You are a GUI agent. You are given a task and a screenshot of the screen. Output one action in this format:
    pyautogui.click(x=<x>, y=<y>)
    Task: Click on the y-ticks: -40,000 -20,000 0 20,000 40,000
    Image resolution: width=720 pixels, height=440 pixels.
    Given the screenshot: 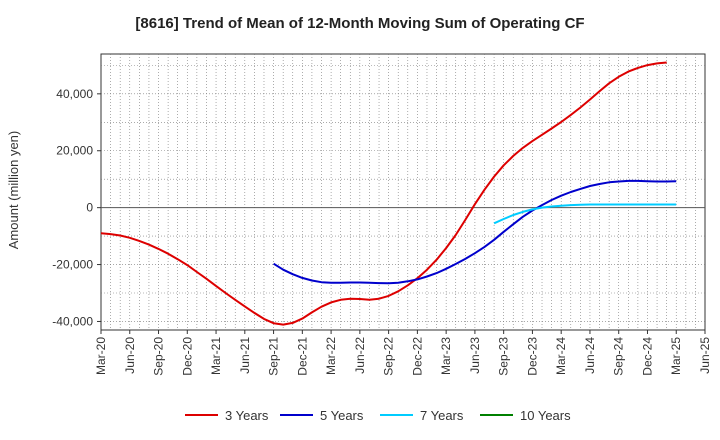 What is the action you would take?
    pyautogui.click(x=76, y=207)
    